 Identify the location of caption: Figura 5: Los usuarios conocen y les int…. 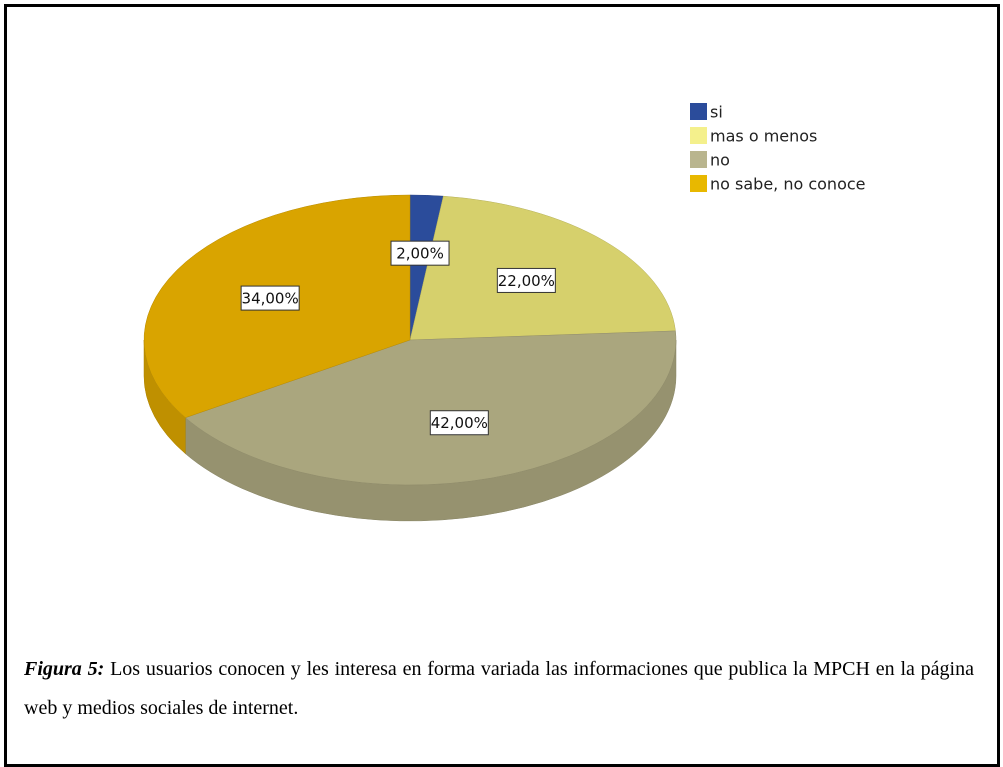
(499, 689).